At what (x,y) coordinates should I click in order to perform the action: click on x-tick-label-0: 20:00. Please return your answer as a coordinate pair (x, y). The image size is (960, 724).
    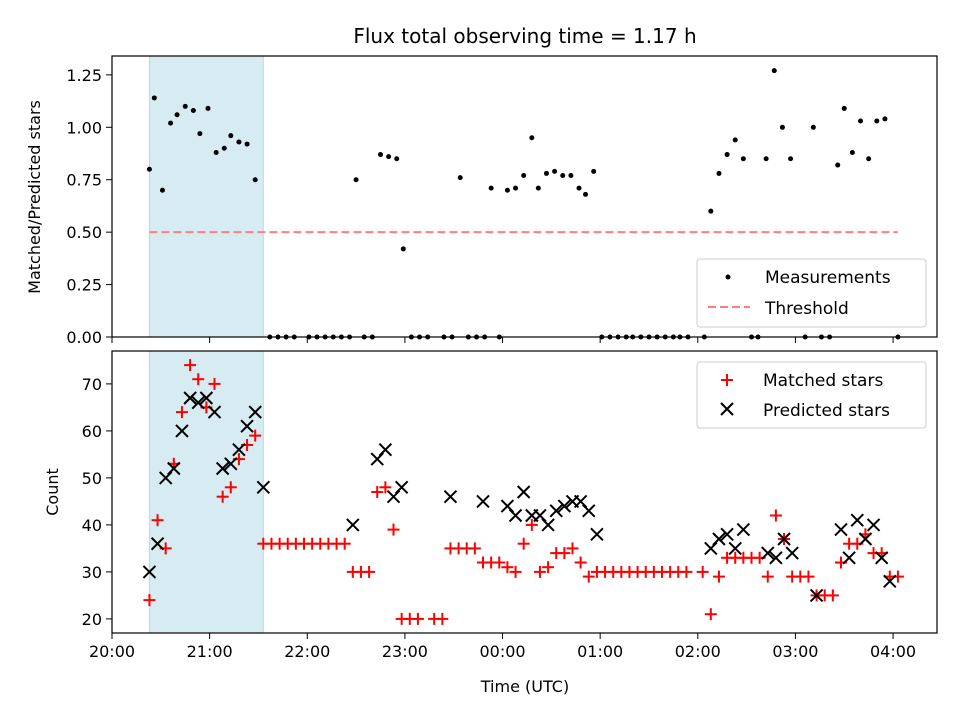
    Looking at the image, I should click on (112, 651).